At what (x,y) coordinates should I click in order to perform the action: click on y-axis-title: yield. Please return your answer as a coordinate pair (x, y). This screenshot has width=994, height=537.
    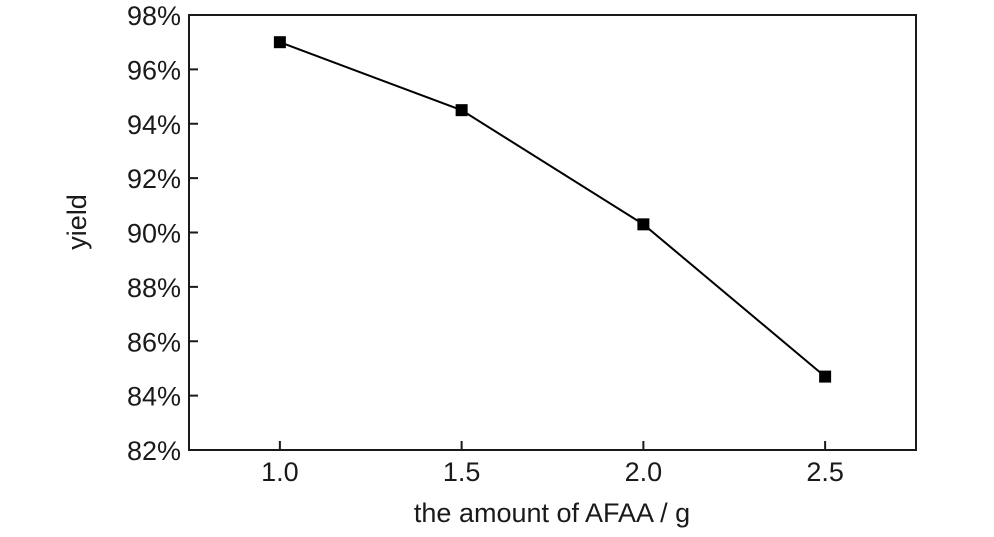
    Looking at the image, I should click on (77, 222).